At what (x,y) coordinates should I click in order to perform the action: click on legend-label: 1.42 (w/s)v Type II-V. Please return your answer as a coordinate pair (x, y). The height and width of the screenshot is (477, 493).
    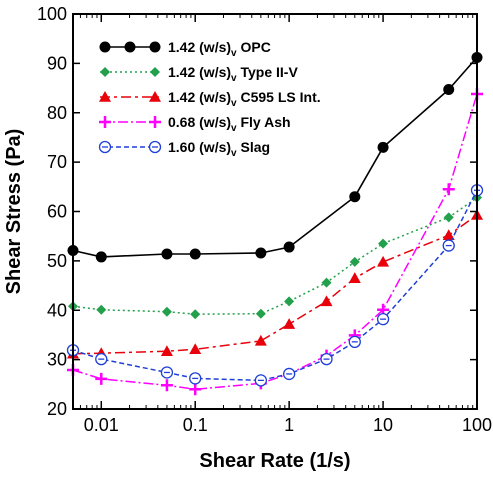
    Looking at the image, I should click on (233, 74).